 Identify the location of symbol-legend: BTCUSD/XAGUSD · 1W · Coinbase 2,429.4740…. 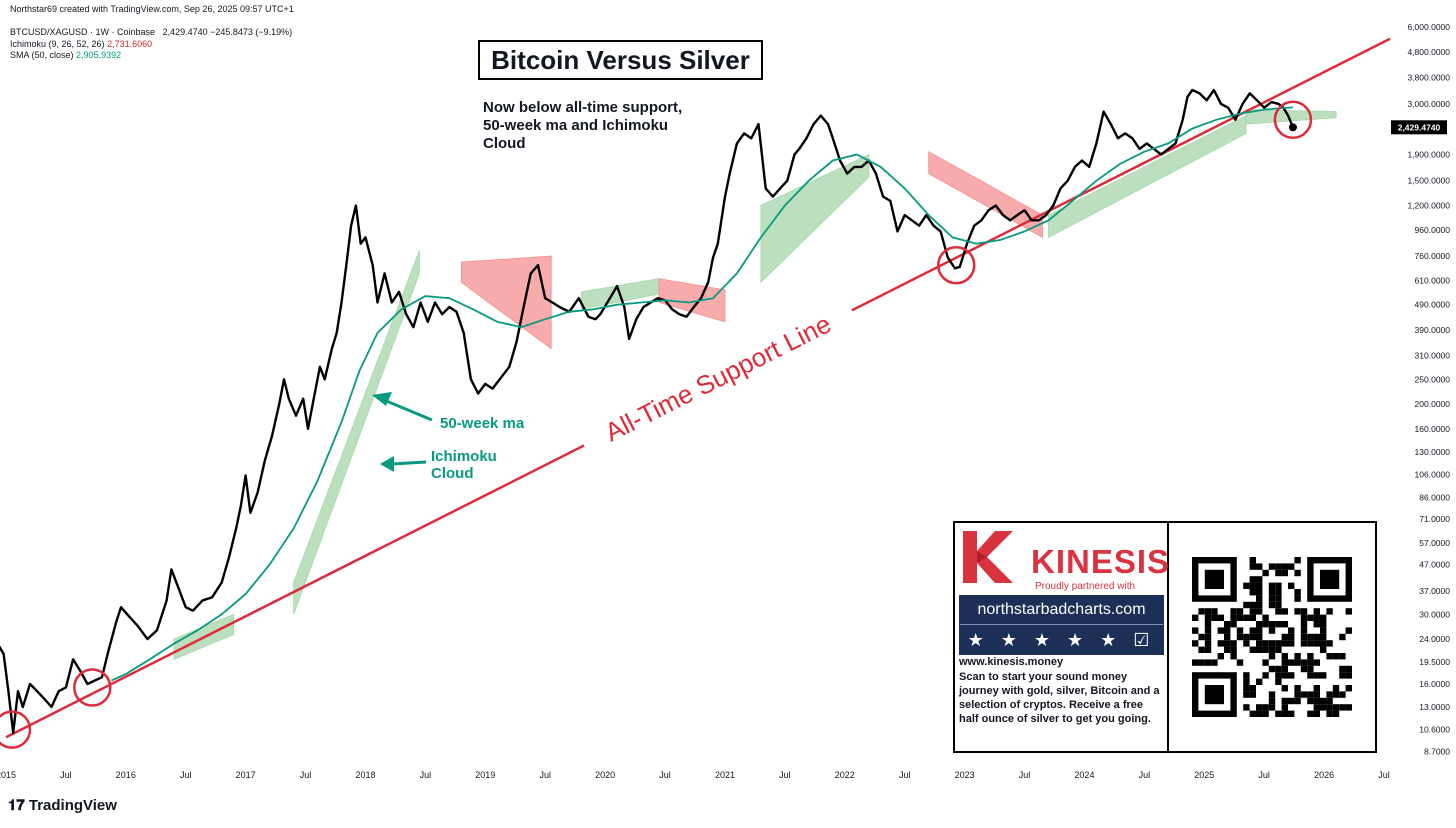
(151, 32).